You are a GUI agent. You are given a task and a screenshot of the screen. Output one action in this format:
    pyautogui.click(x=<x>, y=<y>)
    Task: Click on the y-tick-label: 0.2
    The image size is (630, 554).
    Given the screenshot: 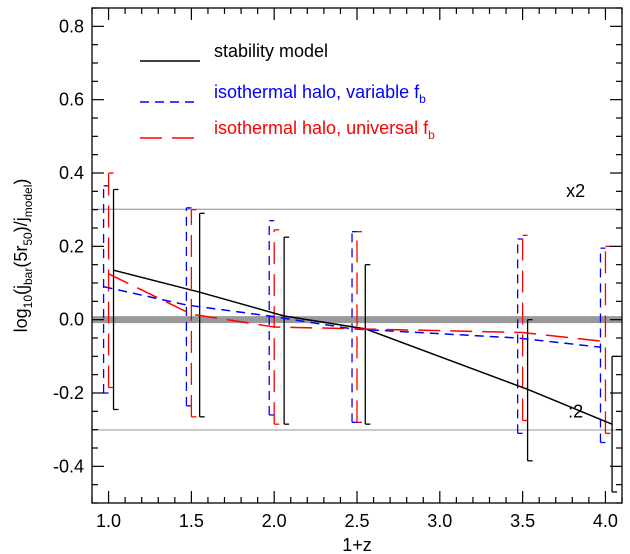 What is the action you would take?
    pyautogui.click(x=71, y=246)
    